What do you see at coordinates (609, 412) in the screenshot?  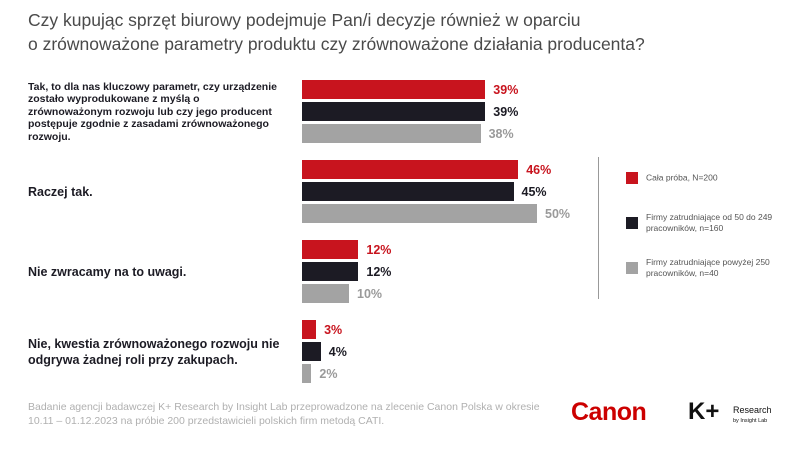 I see `canon-logo: Canon` at bounding box center [609, 412].